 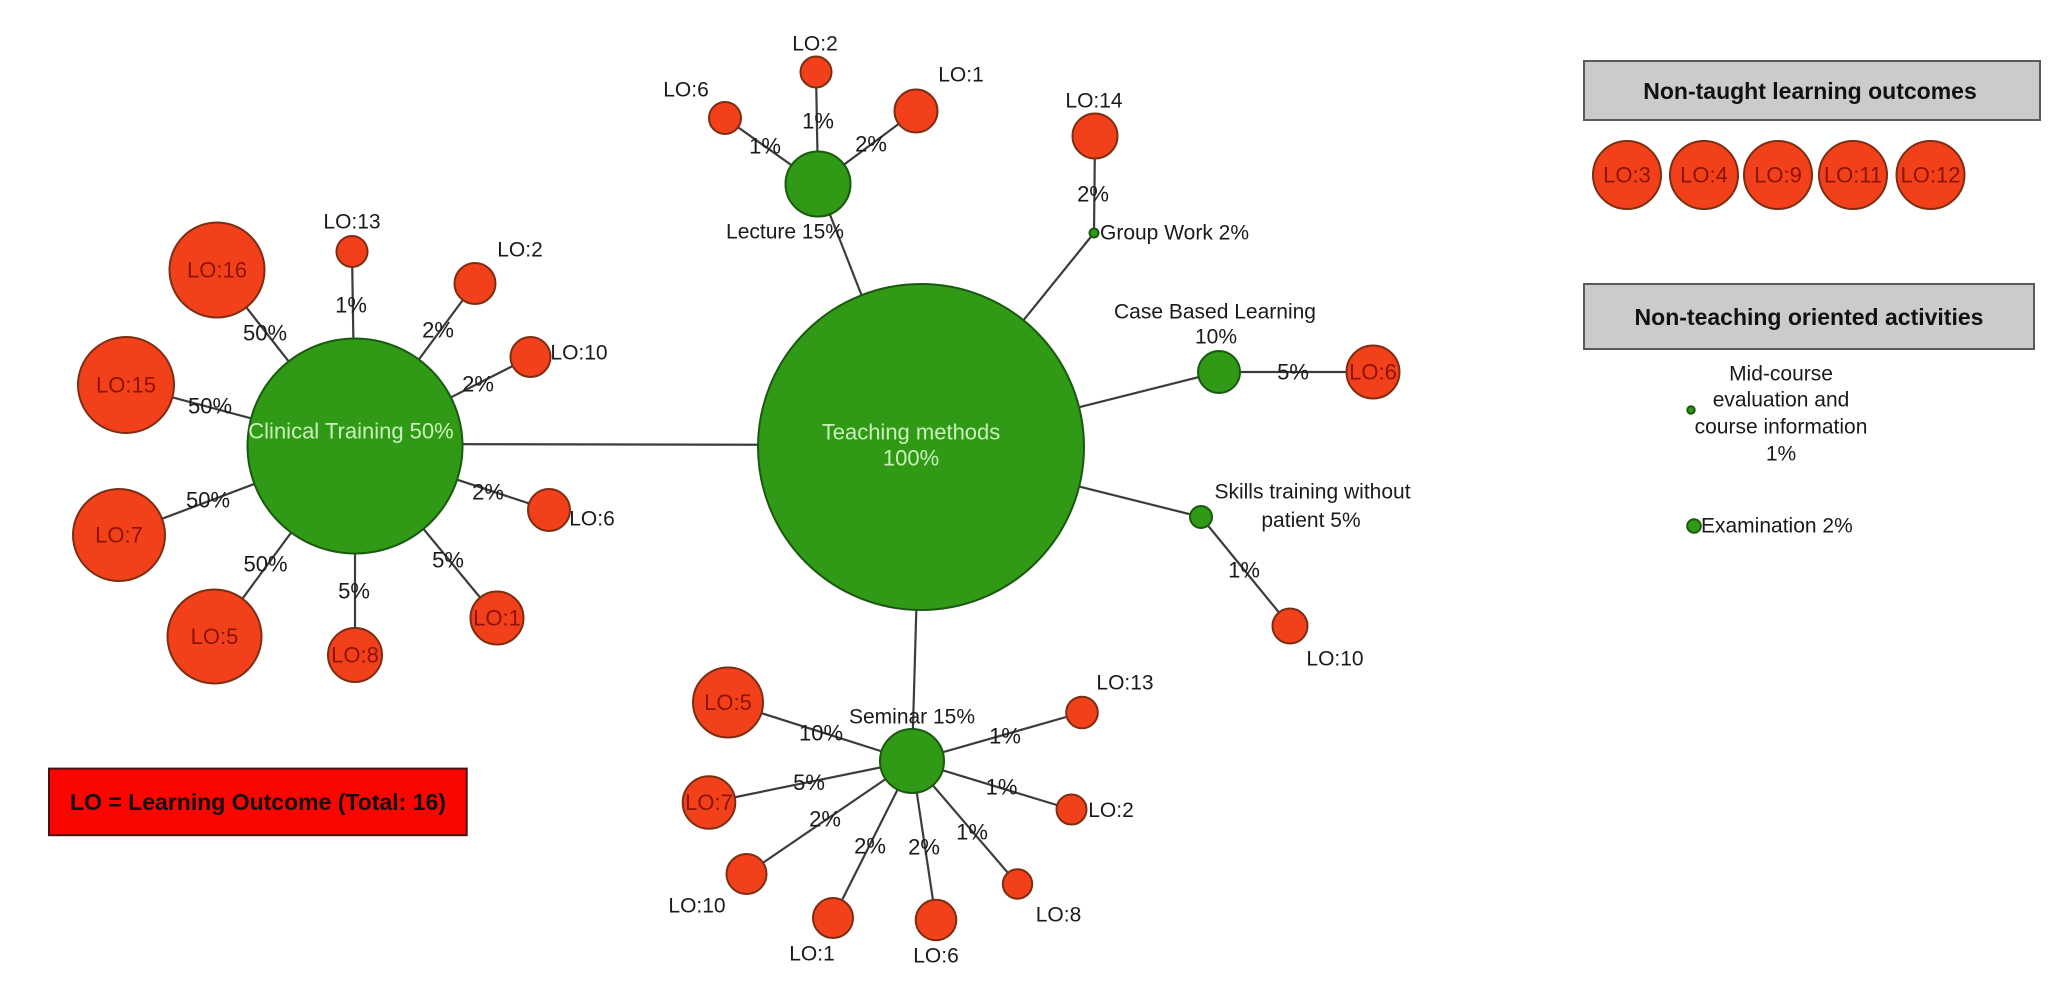 I want to click on svg-text: Non-taught learning outcomes, so click(x=1810, y=91).